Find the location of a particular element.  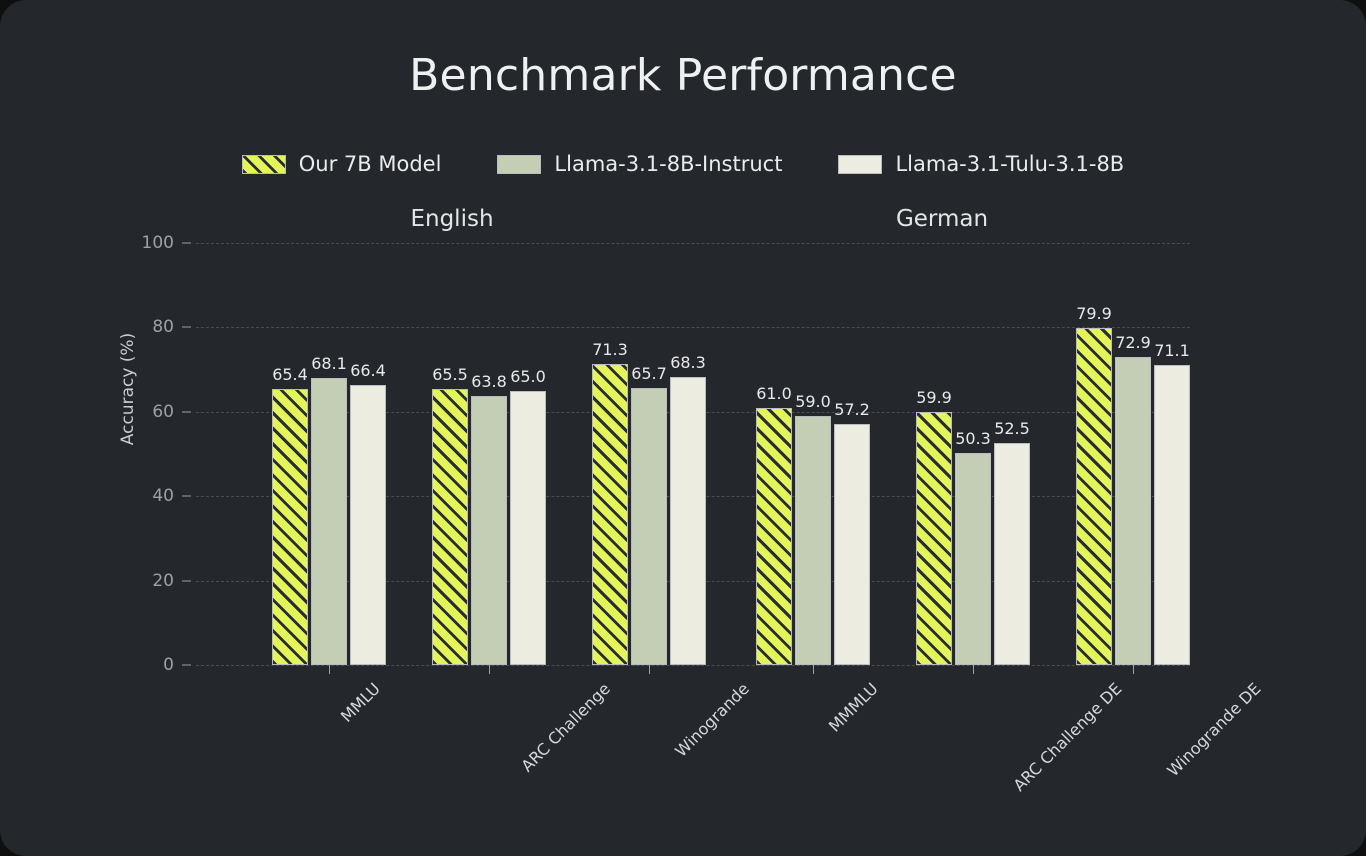

y-tick-label: 40 is located at coordinates (163, 496).